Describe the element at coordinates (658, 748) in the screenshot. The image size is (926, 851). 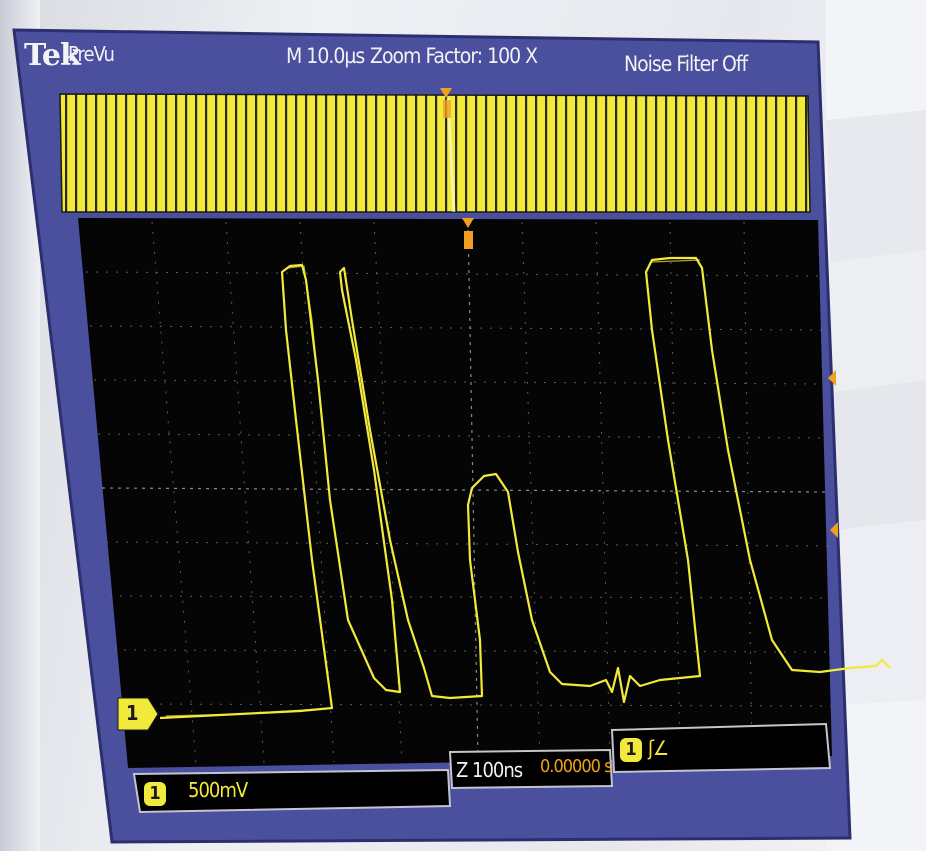
I see `trigger-slope-icon: ʃ∠` at that location.